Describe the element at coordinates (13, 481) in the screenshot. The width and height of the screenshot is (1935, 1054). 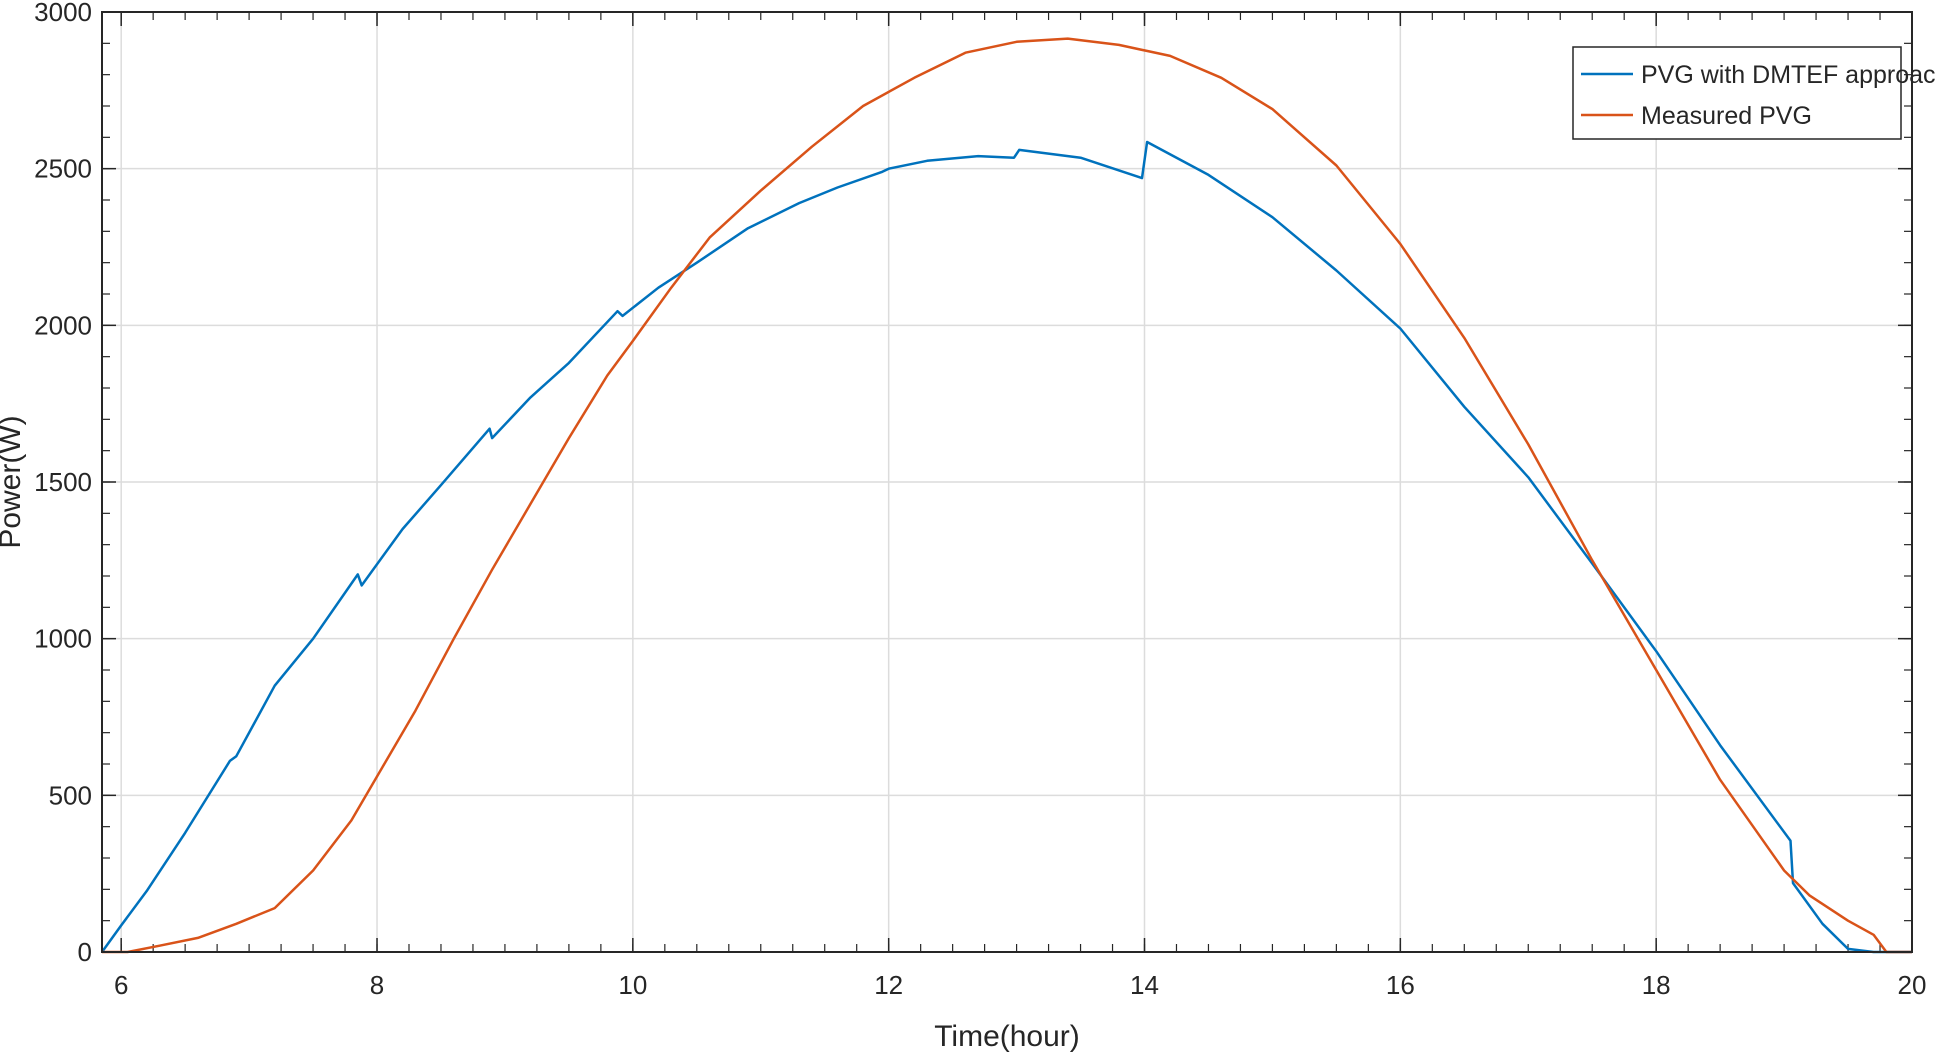
I see `y-axis-label: Power(W)` at that location.